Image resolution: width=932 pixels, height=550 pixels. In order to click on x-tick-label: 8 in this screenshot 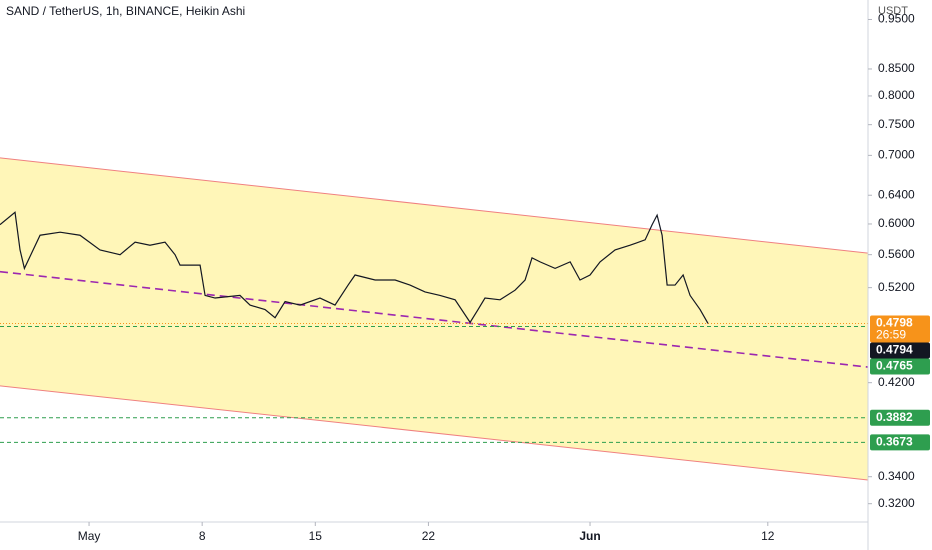, I will do `click(202, 536)`.